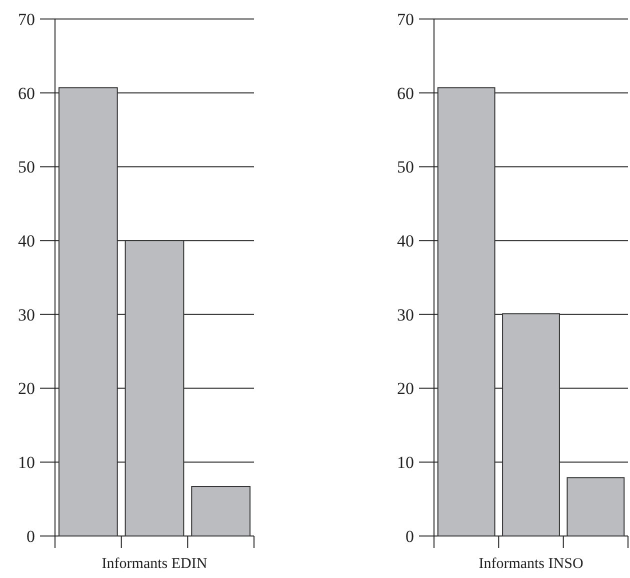 The height and width of the screenshot is (578, 630). Describe the element at coordinates (531, 564) in the screenshot. I see `x-axis-title: Informants INSO` at that location.